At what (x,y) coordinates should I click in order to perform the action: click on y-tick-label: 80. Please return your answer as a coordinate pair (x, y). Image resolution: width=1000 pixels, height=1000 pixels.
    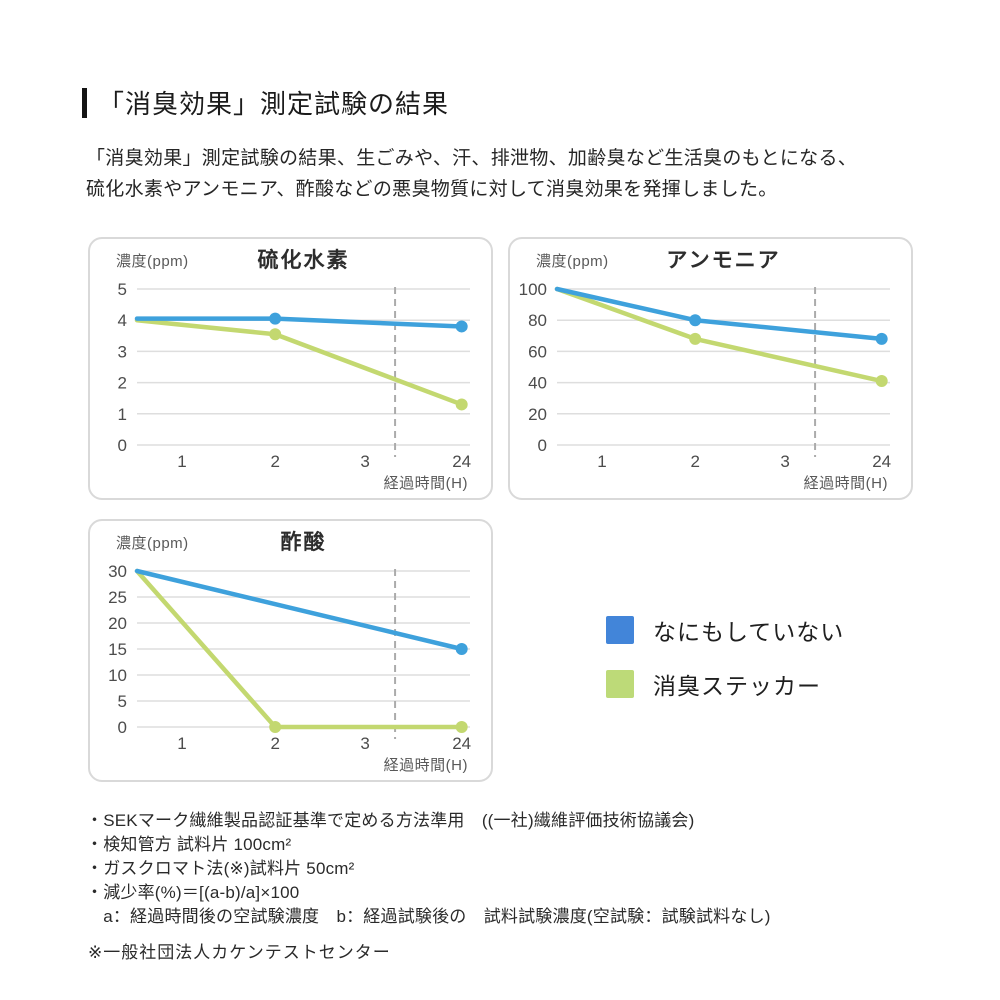
    Looking at the image, I should click on (537, 320).